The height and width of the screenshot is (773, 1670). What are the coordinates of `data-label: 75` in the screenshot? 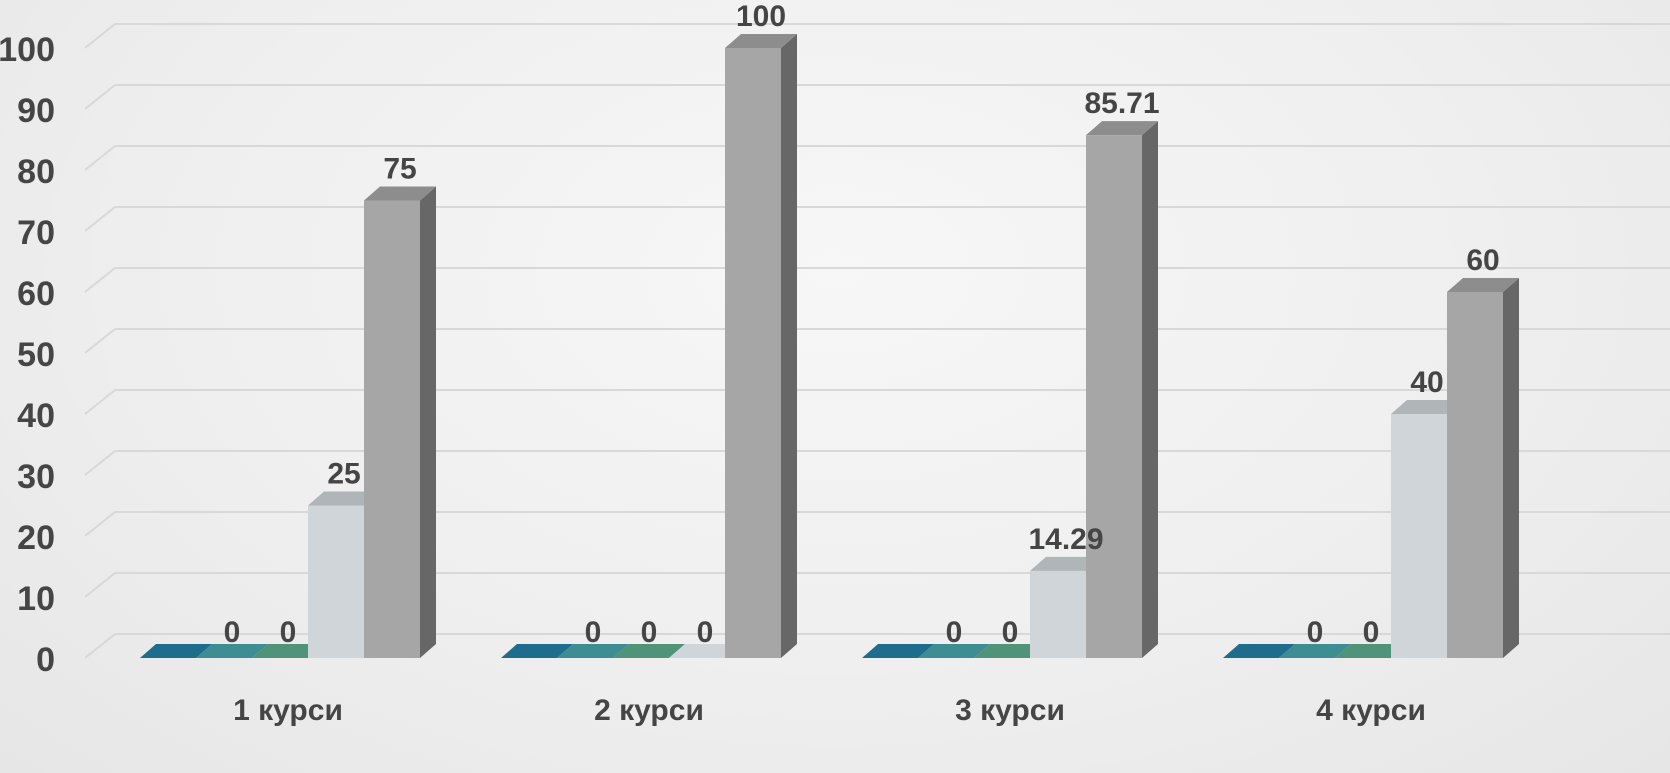 It's located at (399, 169).